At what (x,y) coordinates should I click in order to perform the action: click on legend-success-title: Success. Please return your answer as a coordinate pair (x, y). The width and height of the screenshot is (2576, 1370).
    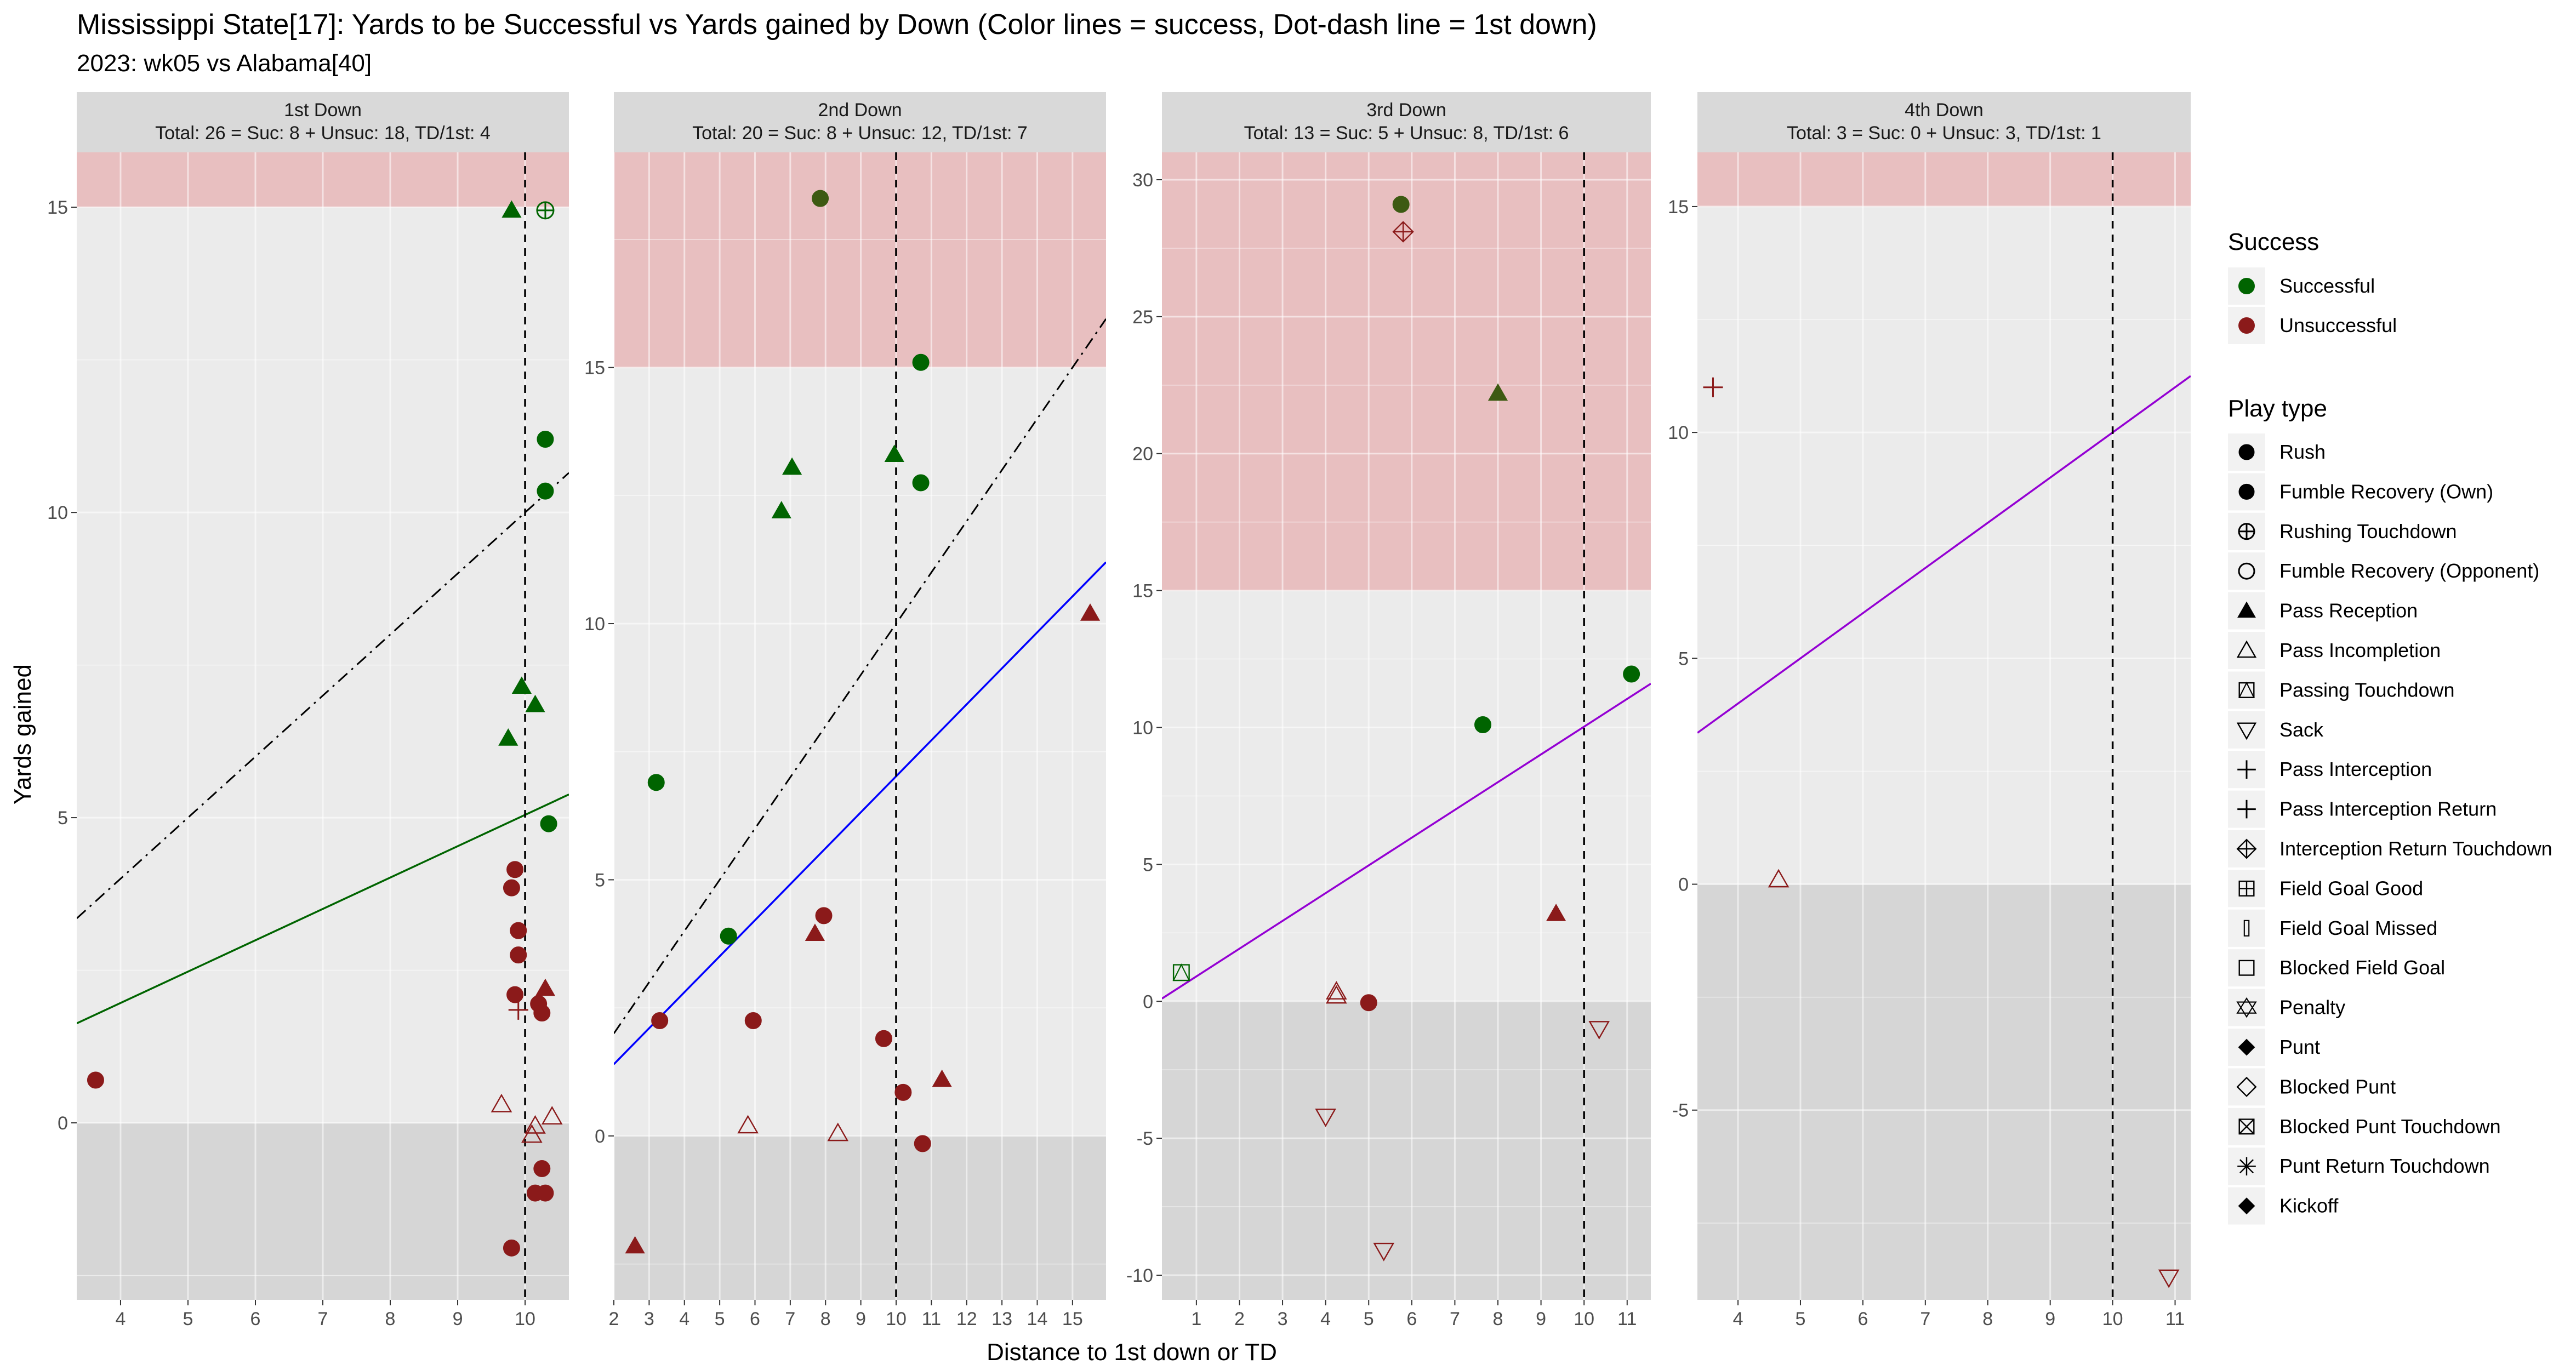
    Looking at the image, I should click on (2273, 242).